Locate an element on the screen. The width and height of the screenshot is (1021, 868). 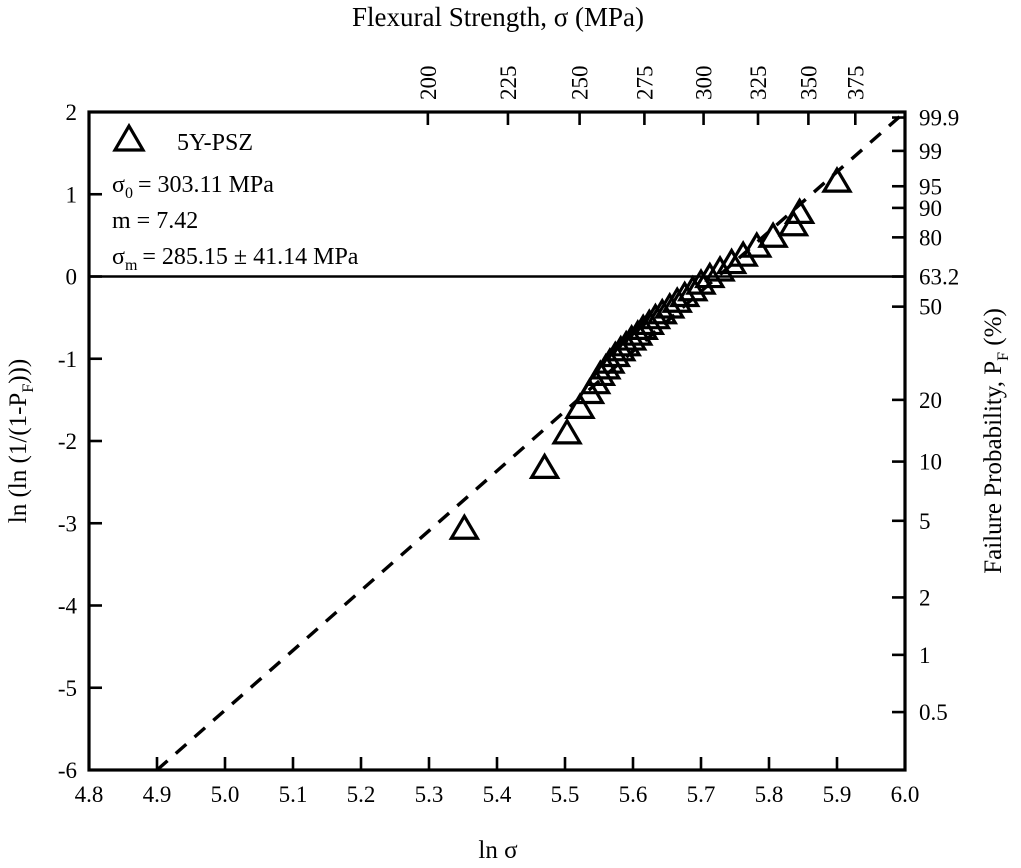
right-tick-label: 95 is located at coordinates (930, 186).